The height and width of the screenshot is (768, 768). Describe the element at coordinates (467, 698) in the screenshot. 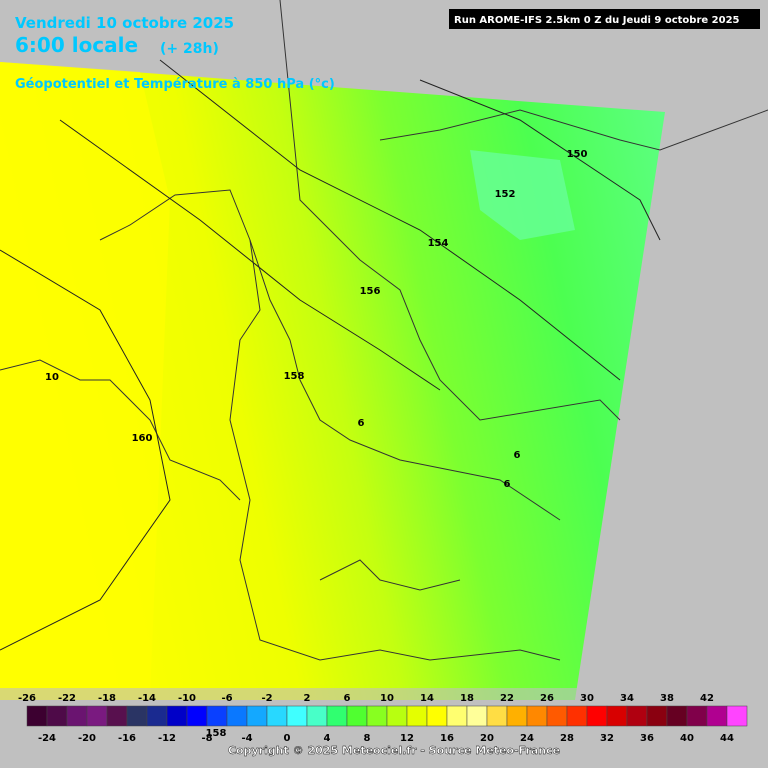

I see `legend-label-top: 18` at that location.